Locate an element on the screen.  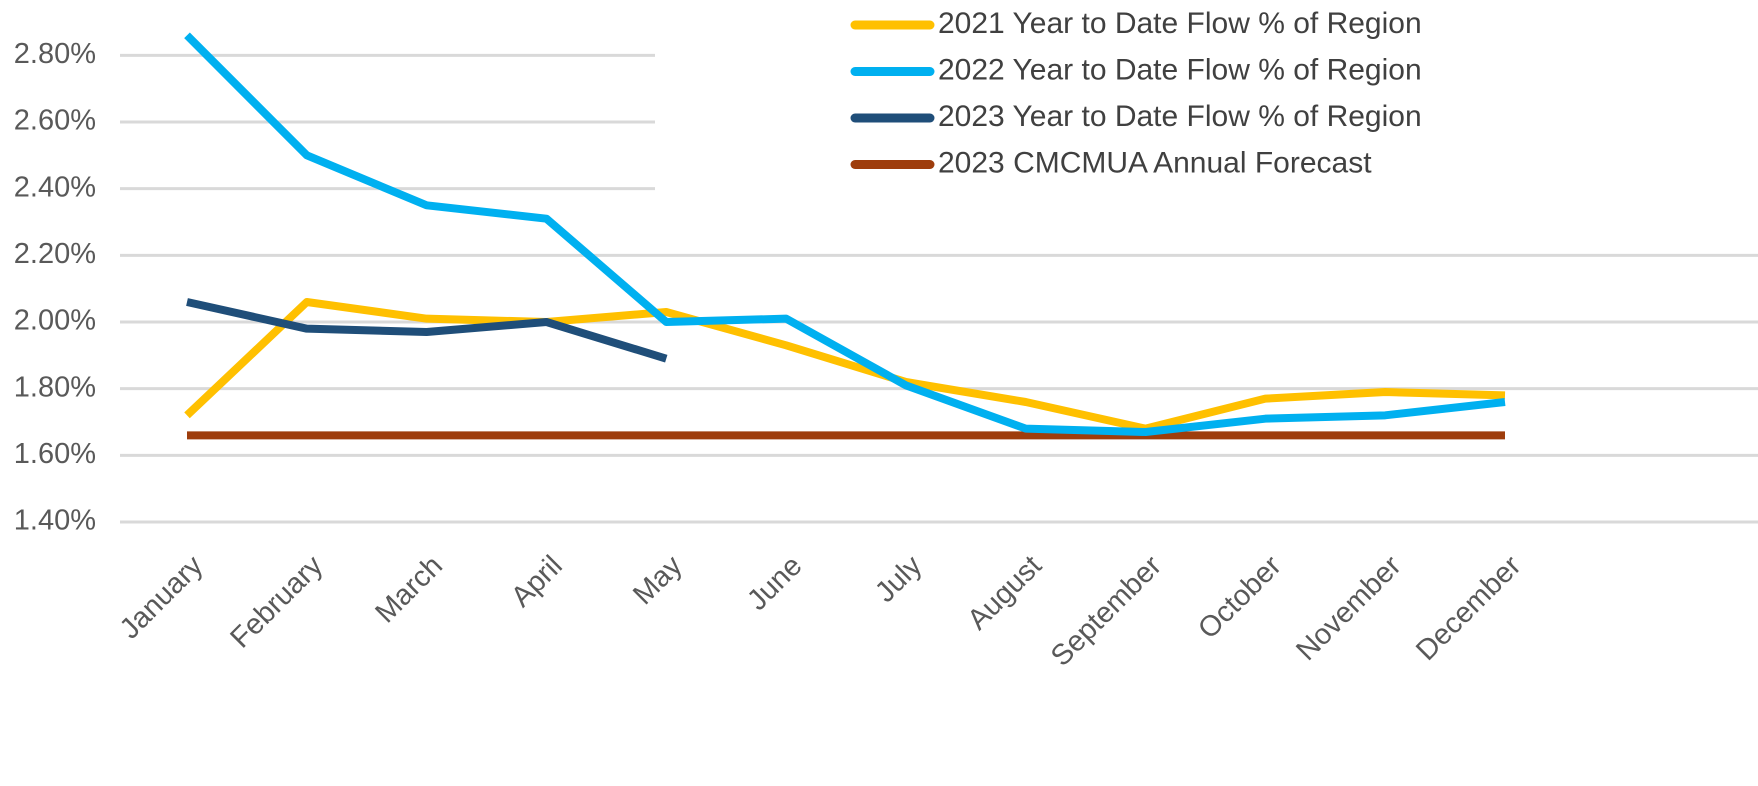
x-tick-label: January is located at coordinates (162, 597).